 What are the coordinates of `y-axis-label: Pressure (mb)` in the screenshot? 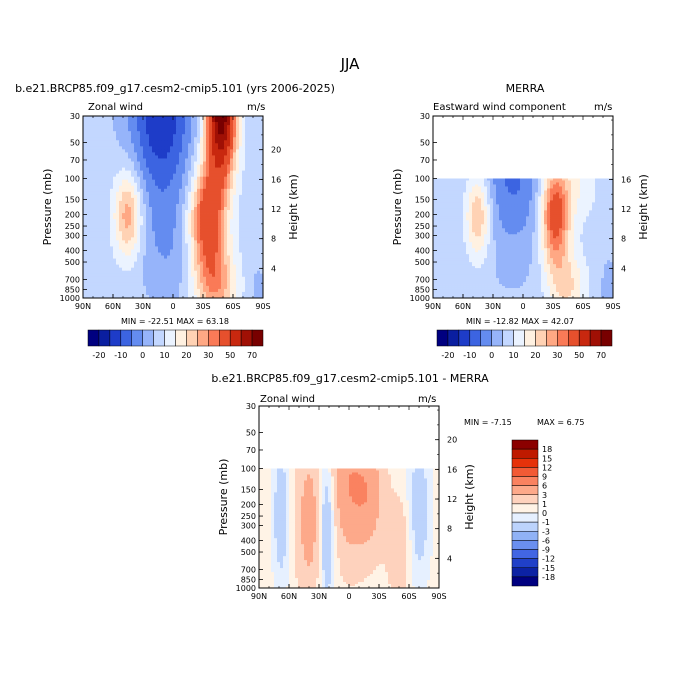 It's located at (47, 207).